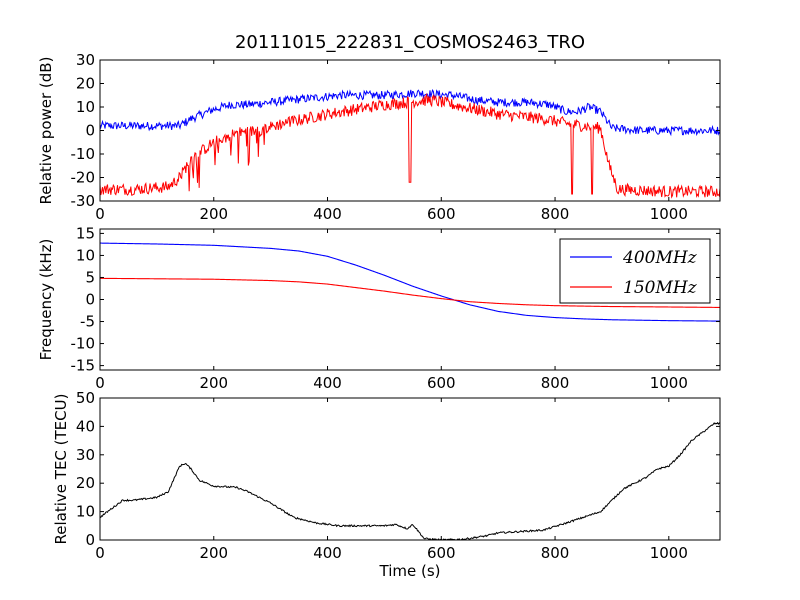  What do you see at coordinates (85, 60) in the screenshot?
I see `power-ytick-label: 30` at bounding box center [85, 60].